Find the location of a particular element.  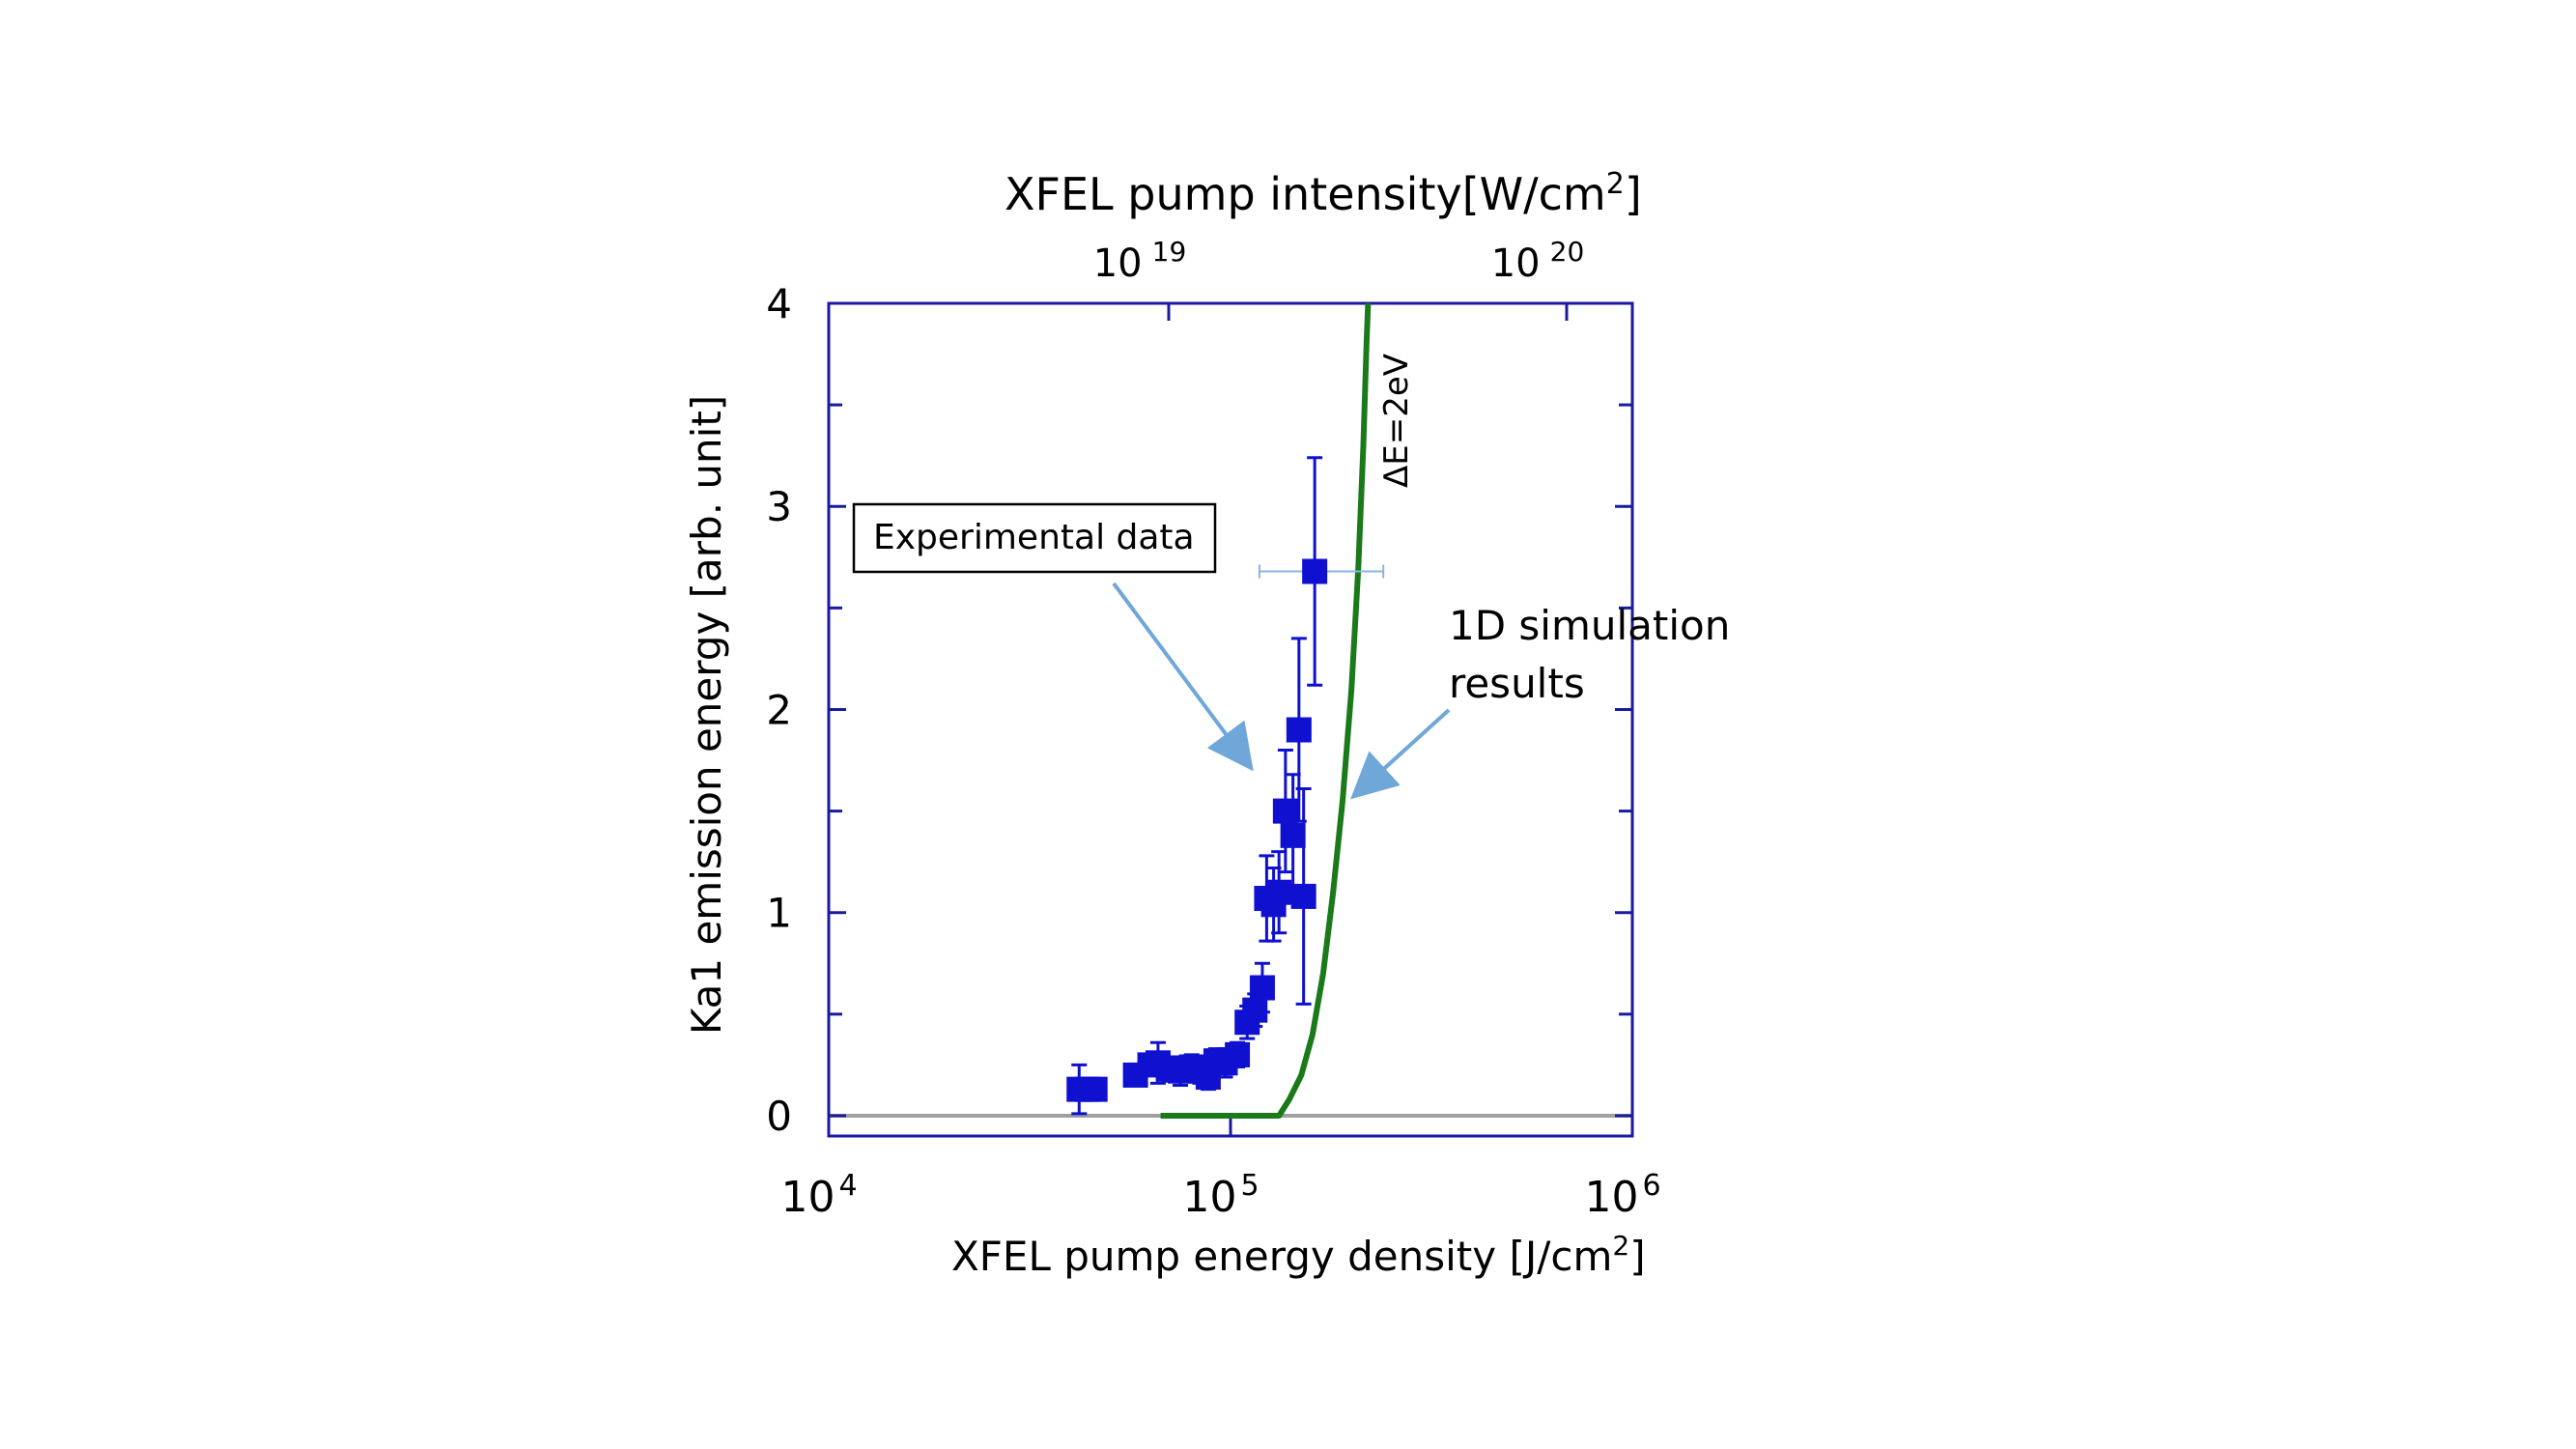

top-axis-title: XFEL pump intensity[W/cm2] is located at coordinates (1323, 194).